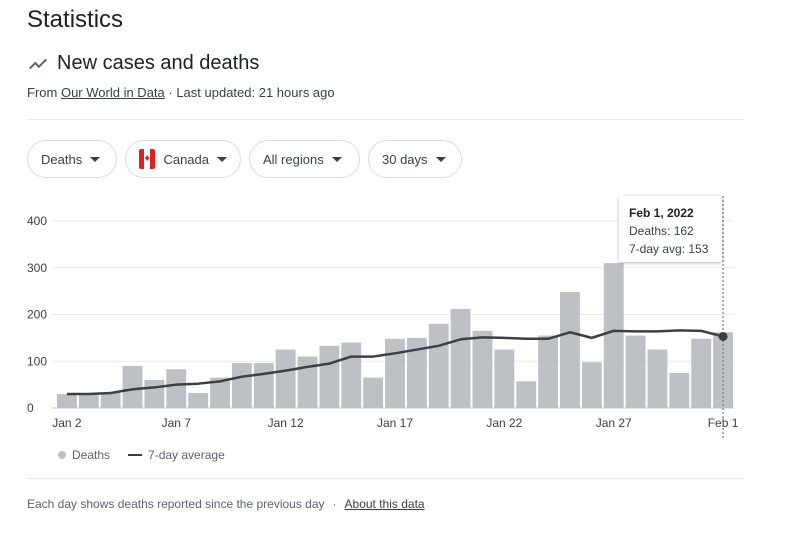 The width and height of the screenshot is (789, 535). I want to click on country-dropdown: ♦ Canada, so click(183, 159).